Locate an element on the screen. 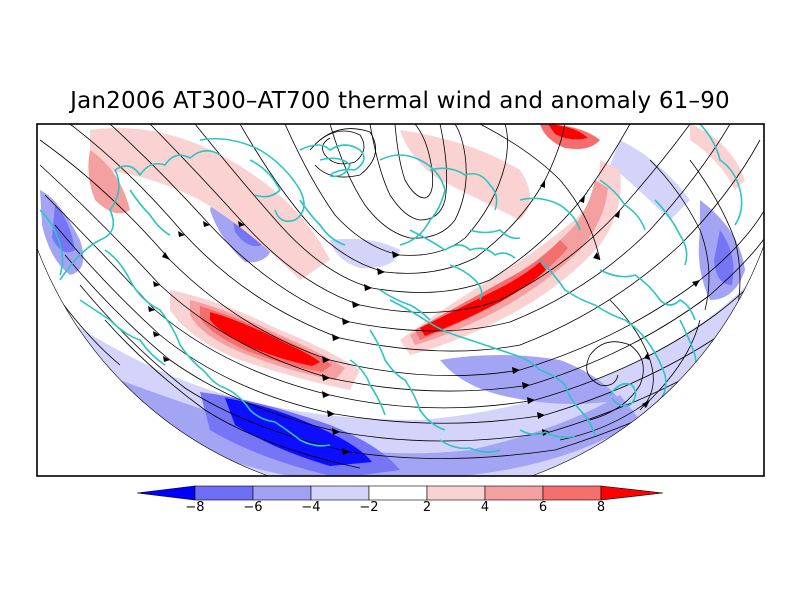  colorbar-tick-label: −4 is located at coordinates (311, 507).